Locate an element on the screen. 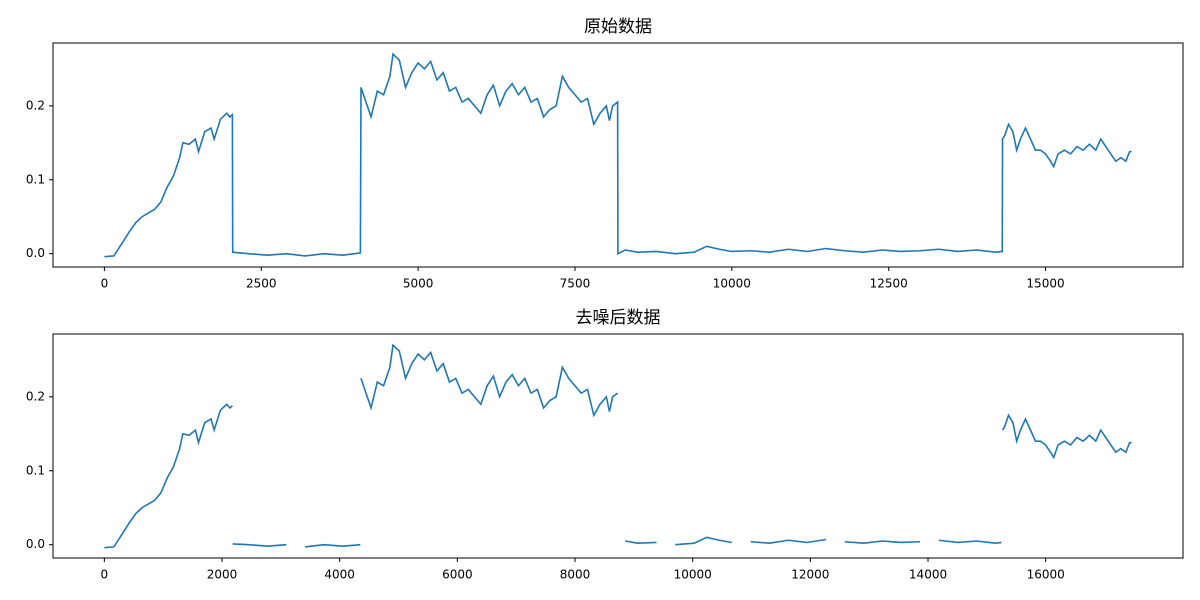 Image resolution: width=1200 pixels, height=600 pixels. x-tick-label: 7500 is located at coordinates (575, 284).